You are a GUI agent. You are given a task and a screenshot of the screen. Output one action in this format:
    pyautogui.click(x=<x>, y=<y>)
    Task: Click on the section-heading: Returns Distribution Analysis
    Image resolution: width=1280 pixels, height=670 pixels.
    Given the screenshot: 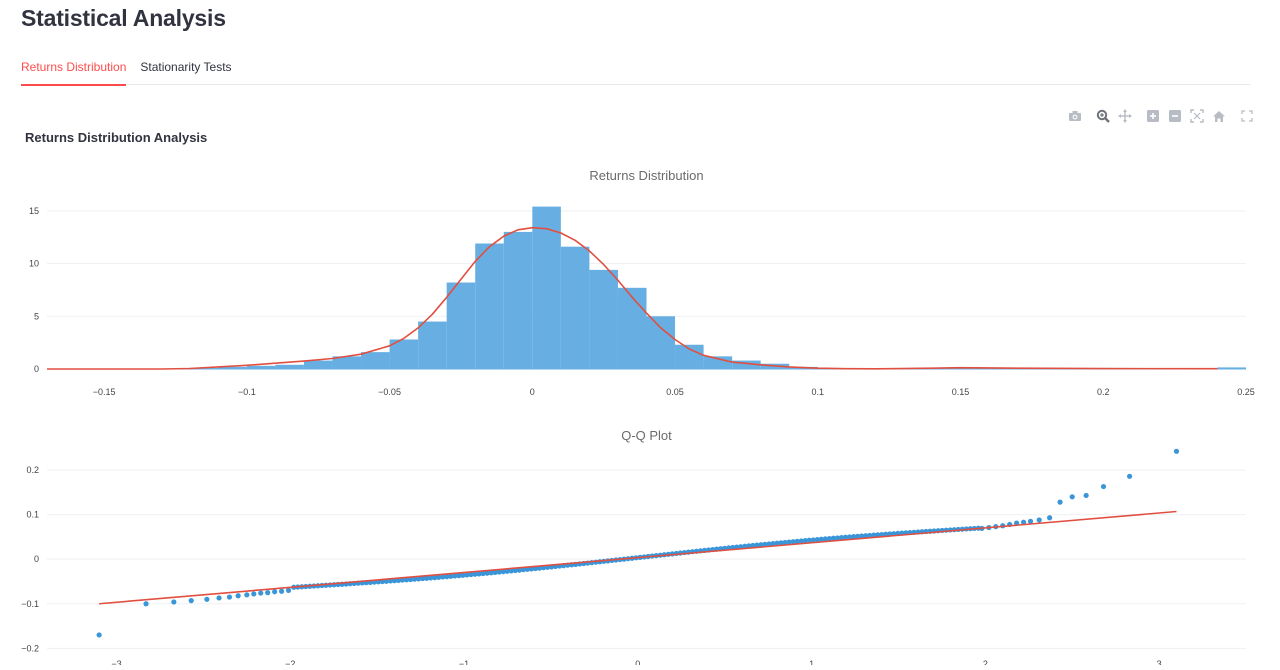 What is the action you would take?
    pyautogui.click(x=116, y=137)
    